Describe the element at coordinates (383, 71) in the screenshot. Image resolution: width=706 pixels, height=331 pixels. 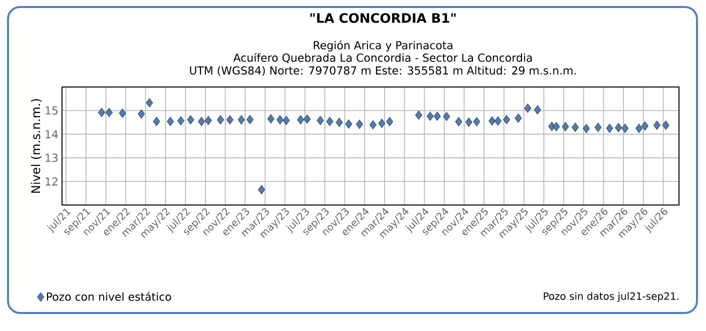
I see `text: UTM (WGS84) Norte: 7970787 m Este: 355581 m Altitud: 29 m.s.n.m.` at that location.